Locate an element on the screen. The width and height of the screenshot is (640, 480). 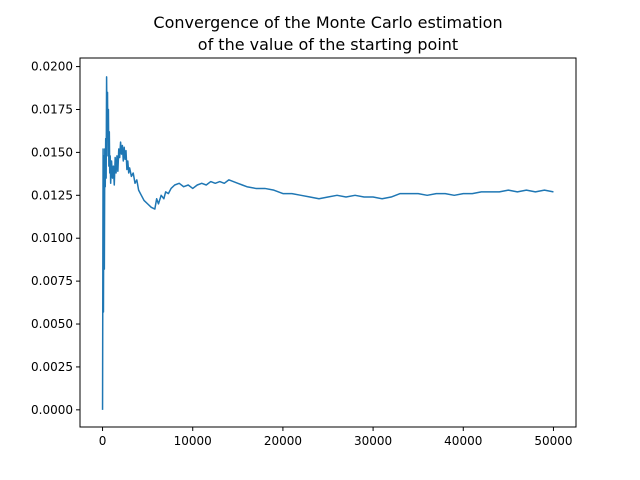
y-tick-label: 0.0025 is located at coordinates (52, 367).